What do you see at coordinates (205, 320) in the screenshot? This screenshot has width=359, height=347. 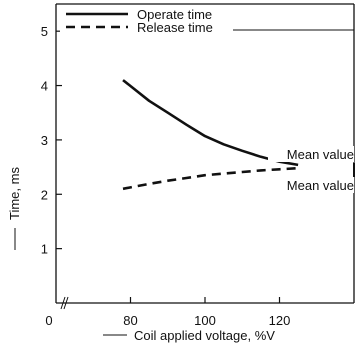 I see `x-tick-label-100: 100` at bounding box center [205, 320].